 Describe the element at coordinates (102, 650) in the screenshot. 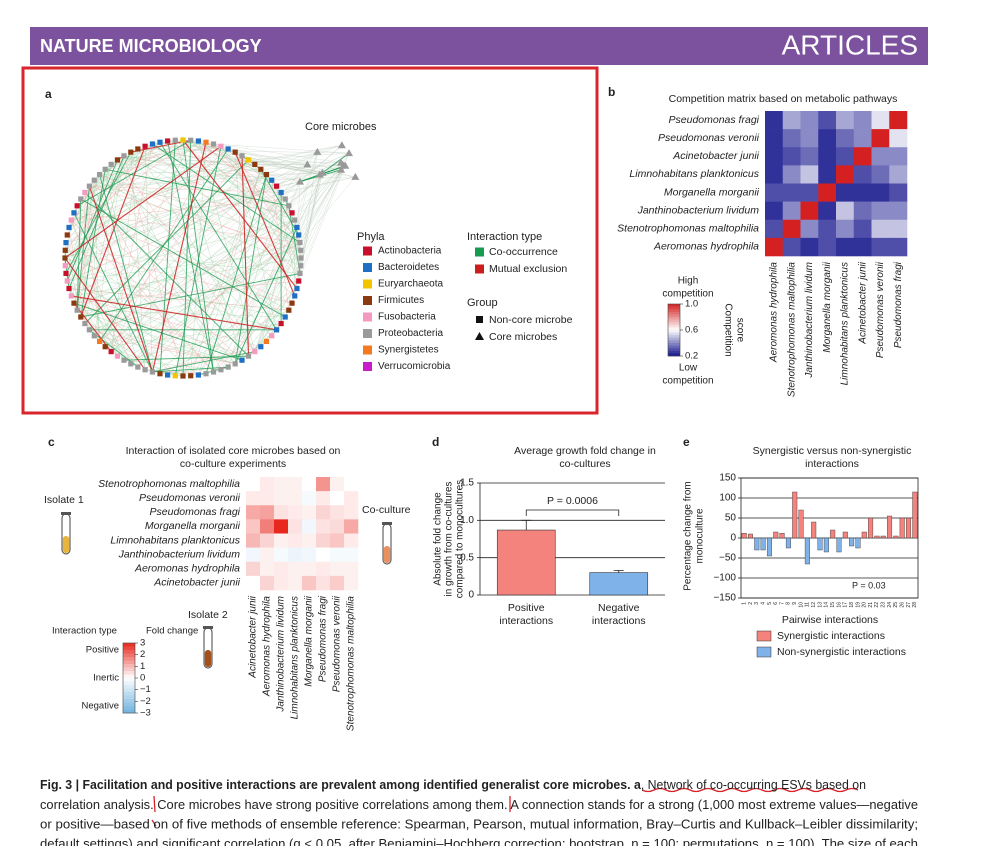

I see `legend-label: Positive` at that location.